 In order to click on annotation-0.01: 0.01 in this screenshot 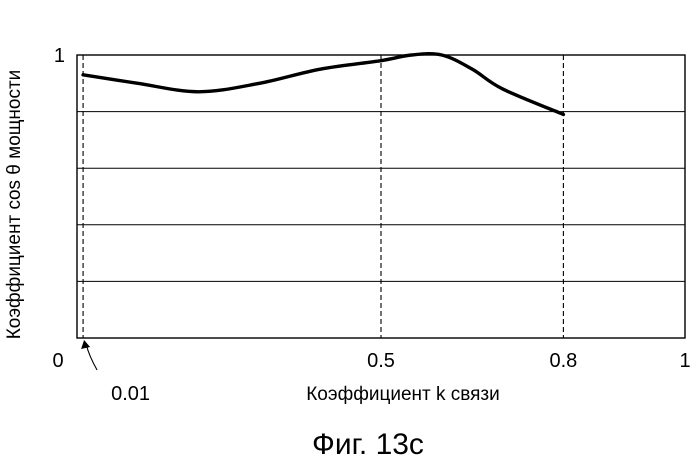, I will do `click(115, 372)`.